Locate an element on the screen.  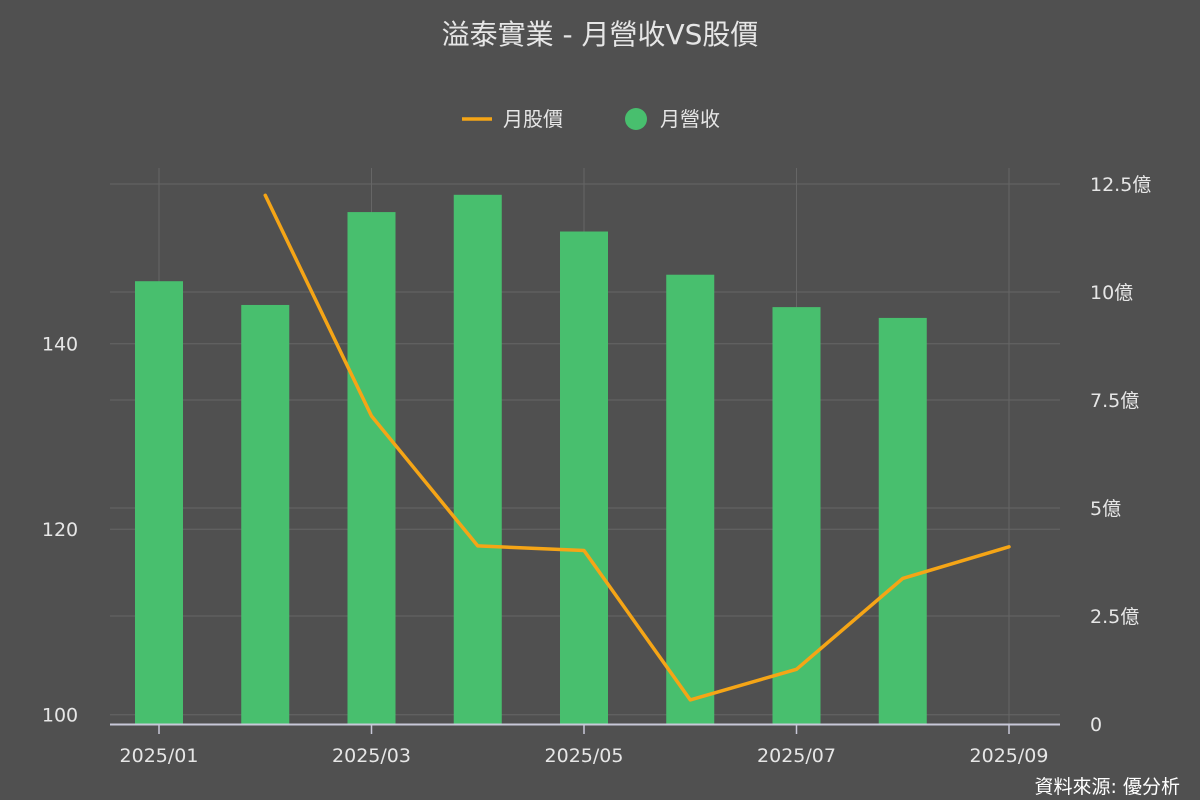
right-tick-label-0: 0 is located at coordinates (1096, 725).